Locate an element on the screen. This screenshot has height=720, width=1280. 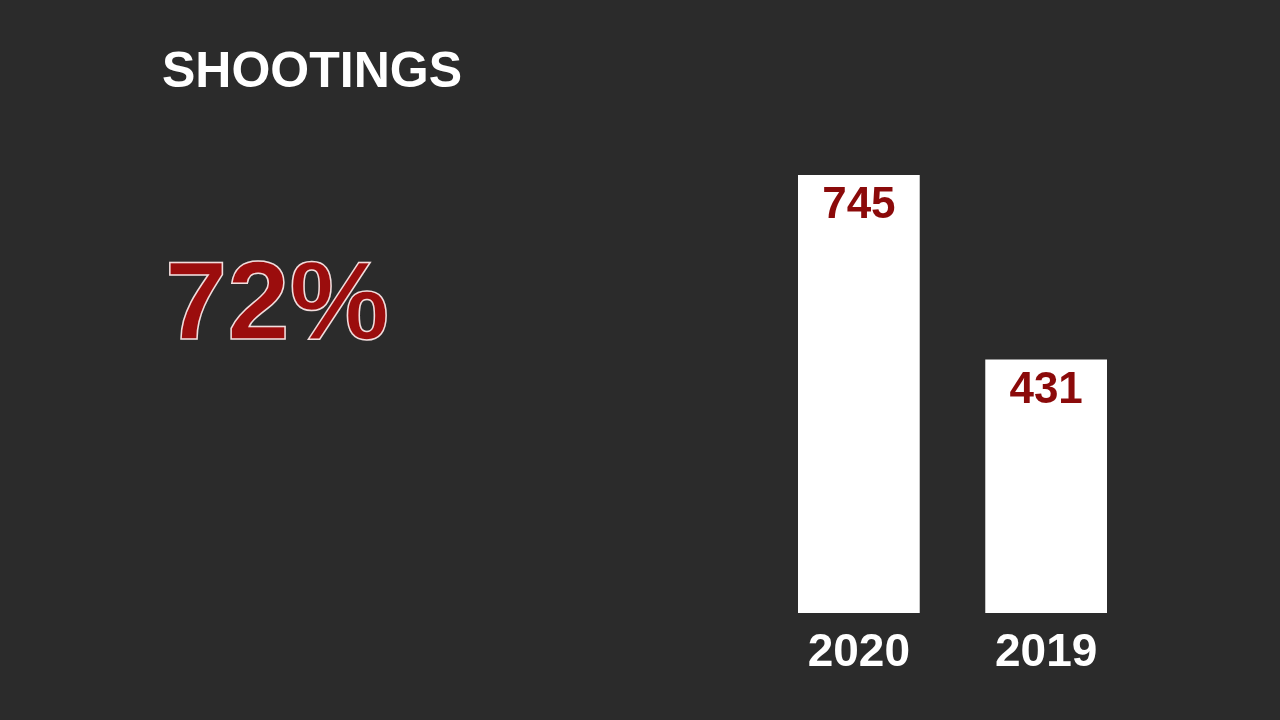
text: 72% is located at coordinates (277, 300).